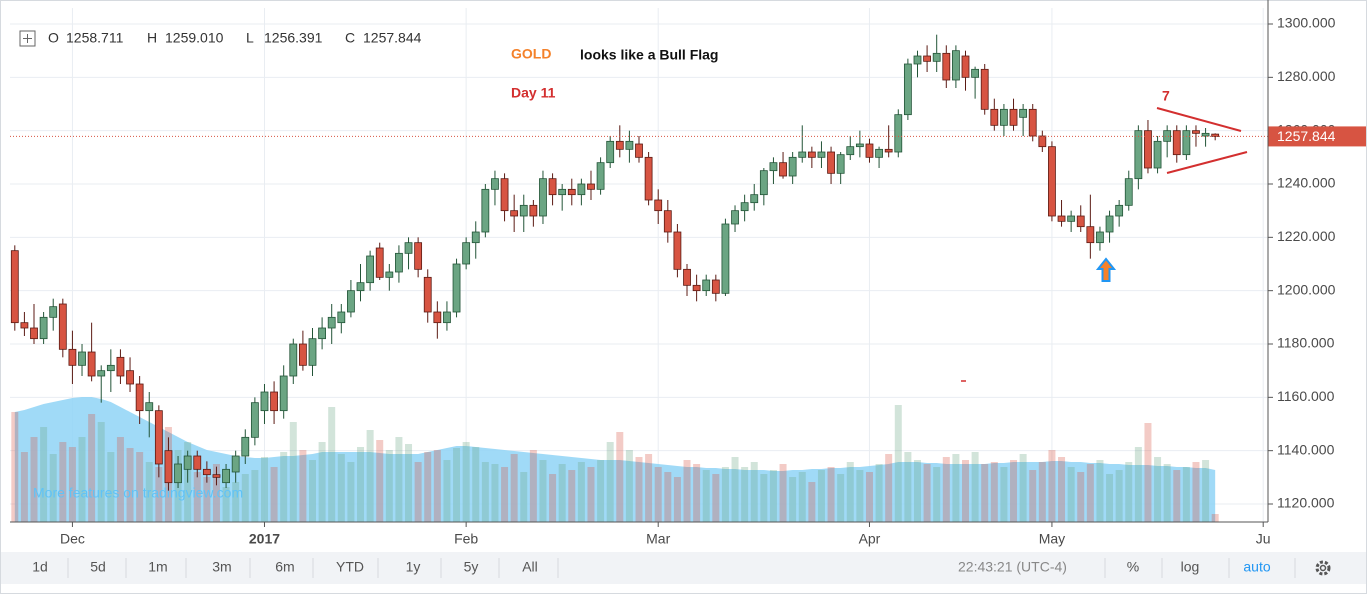 The height and width of the screenshot is (599, 1367). Describe the element at coordinates (1263, 539) in the screenshot. I see `x-tick-label: Ju` at that location.